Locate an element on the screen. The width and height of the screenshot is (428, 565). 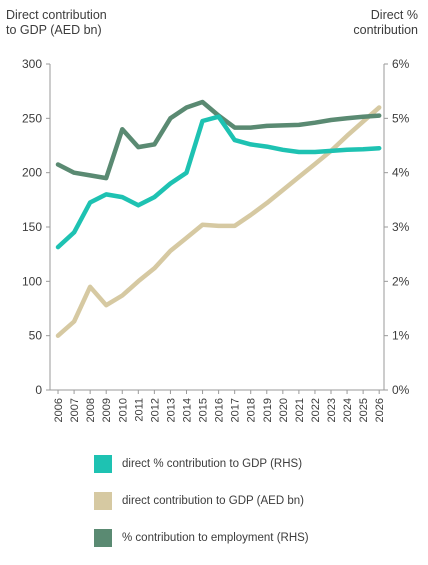
x-tick-label: 2019 is located at coordinates (268, 410).